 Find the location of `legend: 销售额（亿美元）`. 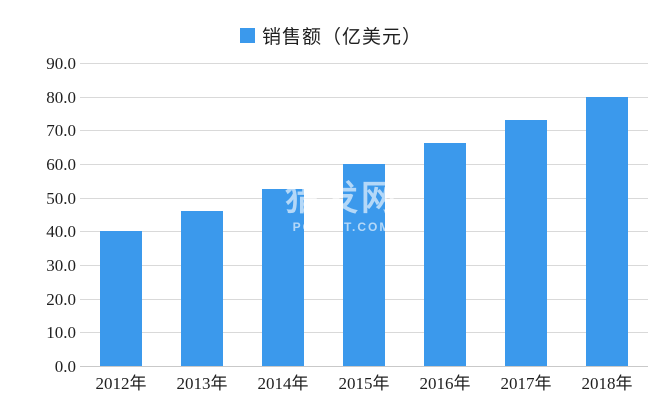

legend: 销售额（亿美元） is located at coordinates (331, 35).